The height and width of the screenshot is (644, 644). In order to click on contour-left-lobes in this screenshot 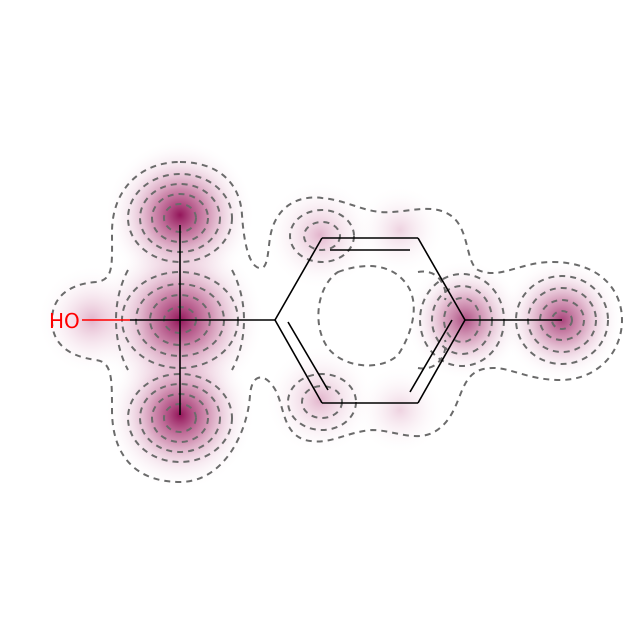, I will do `click(180, 320)`.